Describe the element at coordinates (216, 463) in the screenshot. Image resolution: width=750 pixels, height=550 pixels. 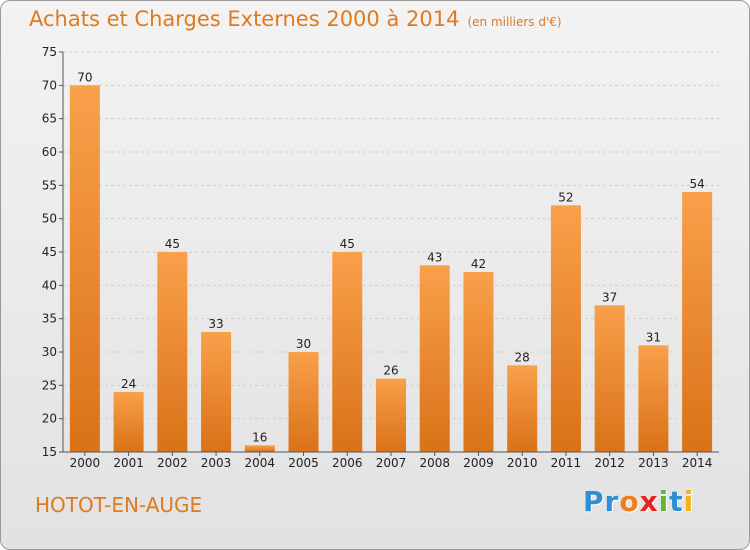
I see `x-tick-label: 2003` at that location.